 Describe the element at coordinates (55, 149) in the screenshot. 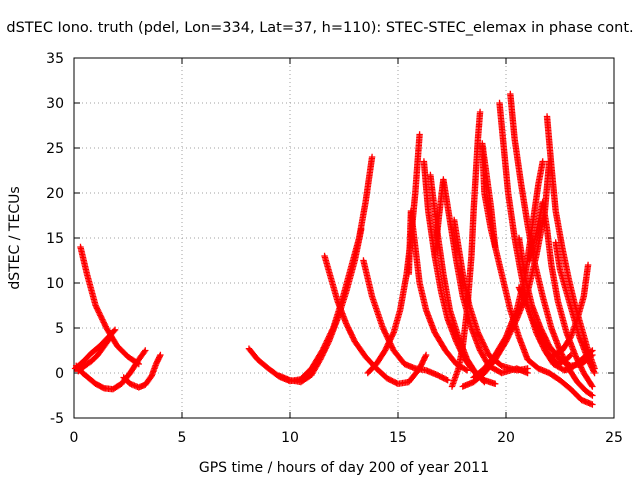

I see `y-tick-label: 25` at that location.